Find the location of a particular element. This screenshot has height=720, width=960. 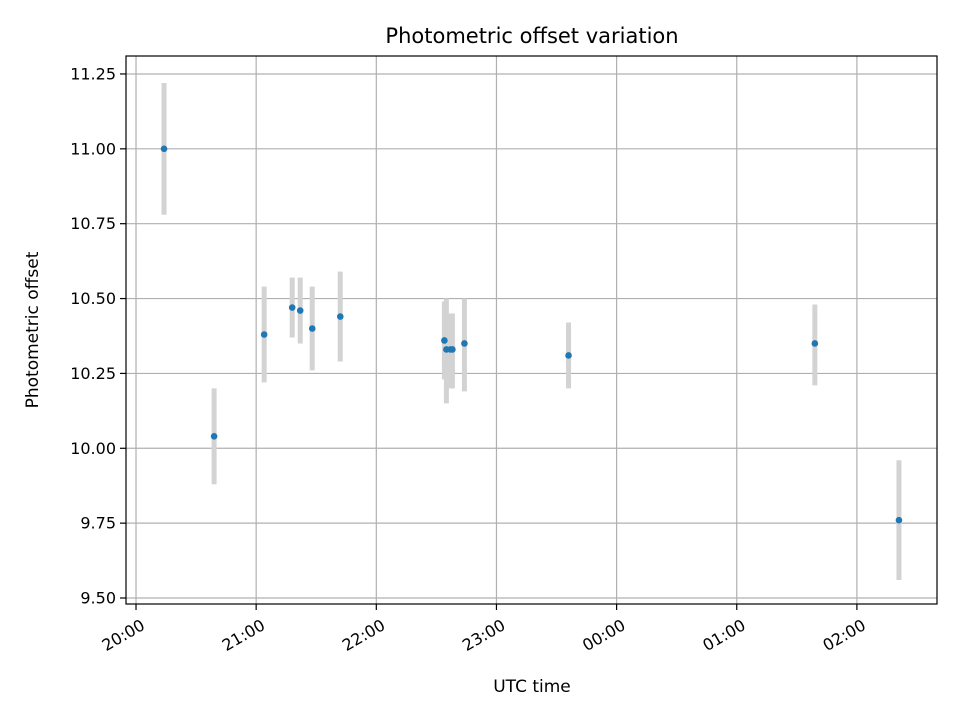

y-tick-label: 10.75 is located at coordinates (93, 223).